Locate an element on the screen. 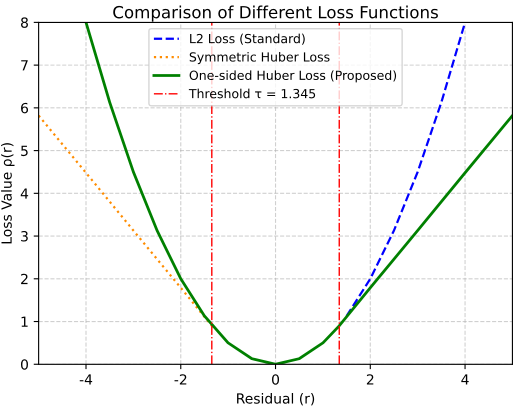  y-tick-label: 3 is located at coordinates (24, 236).